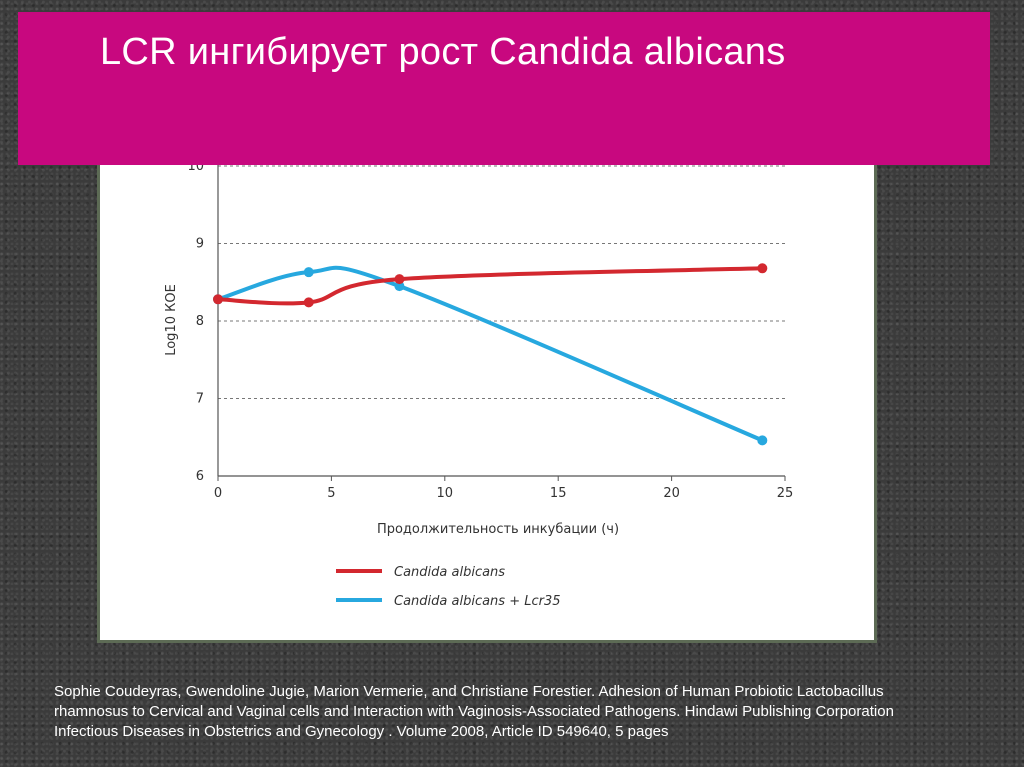 The width and height of the screenshot is (1024, 767). Describe the element at coordinates (445, 493) in the screenshot. I see `x-tick-label: 10` at that location.